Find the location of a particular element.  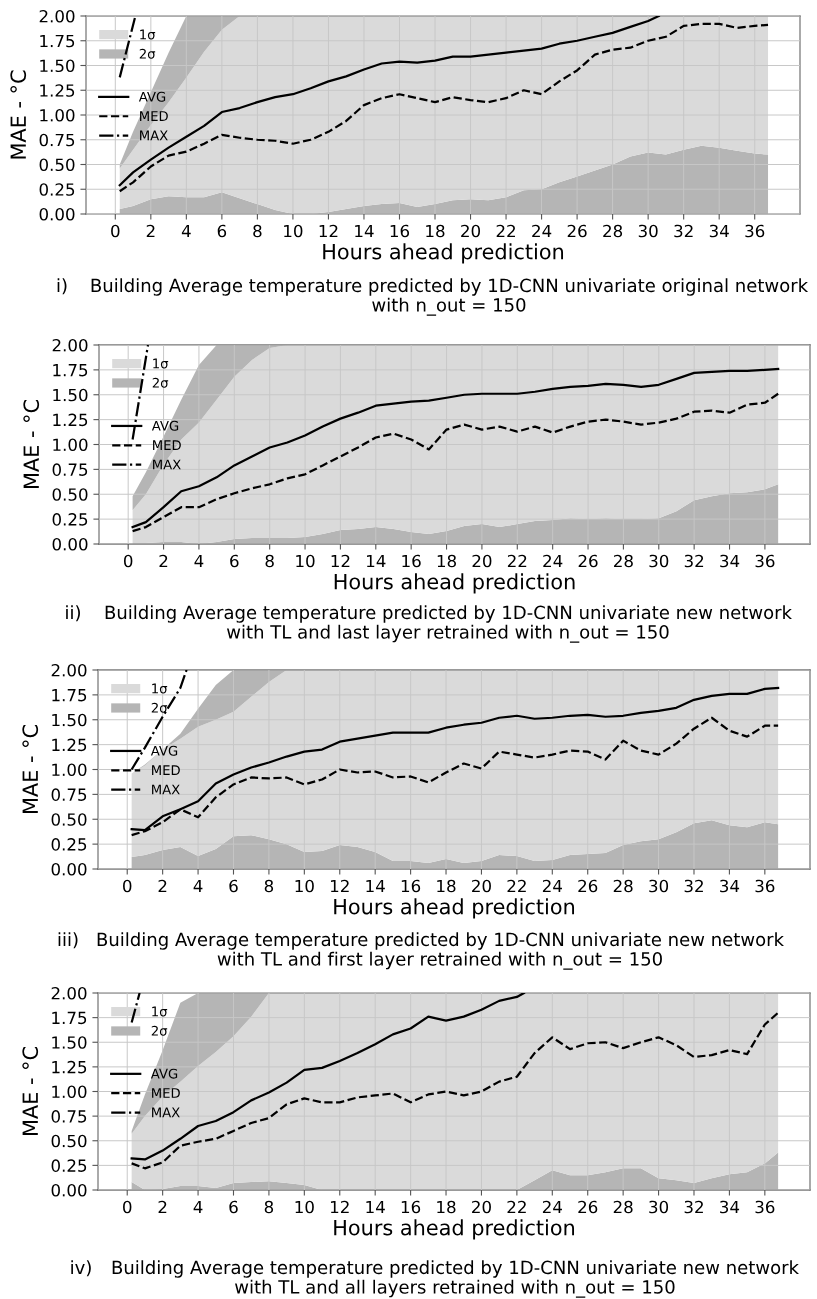

text: Building Average temperature predicted by 1D-CNN univariate new network with TL and last layer retrained with n_out = 150 is located at coordinates (448, 624).